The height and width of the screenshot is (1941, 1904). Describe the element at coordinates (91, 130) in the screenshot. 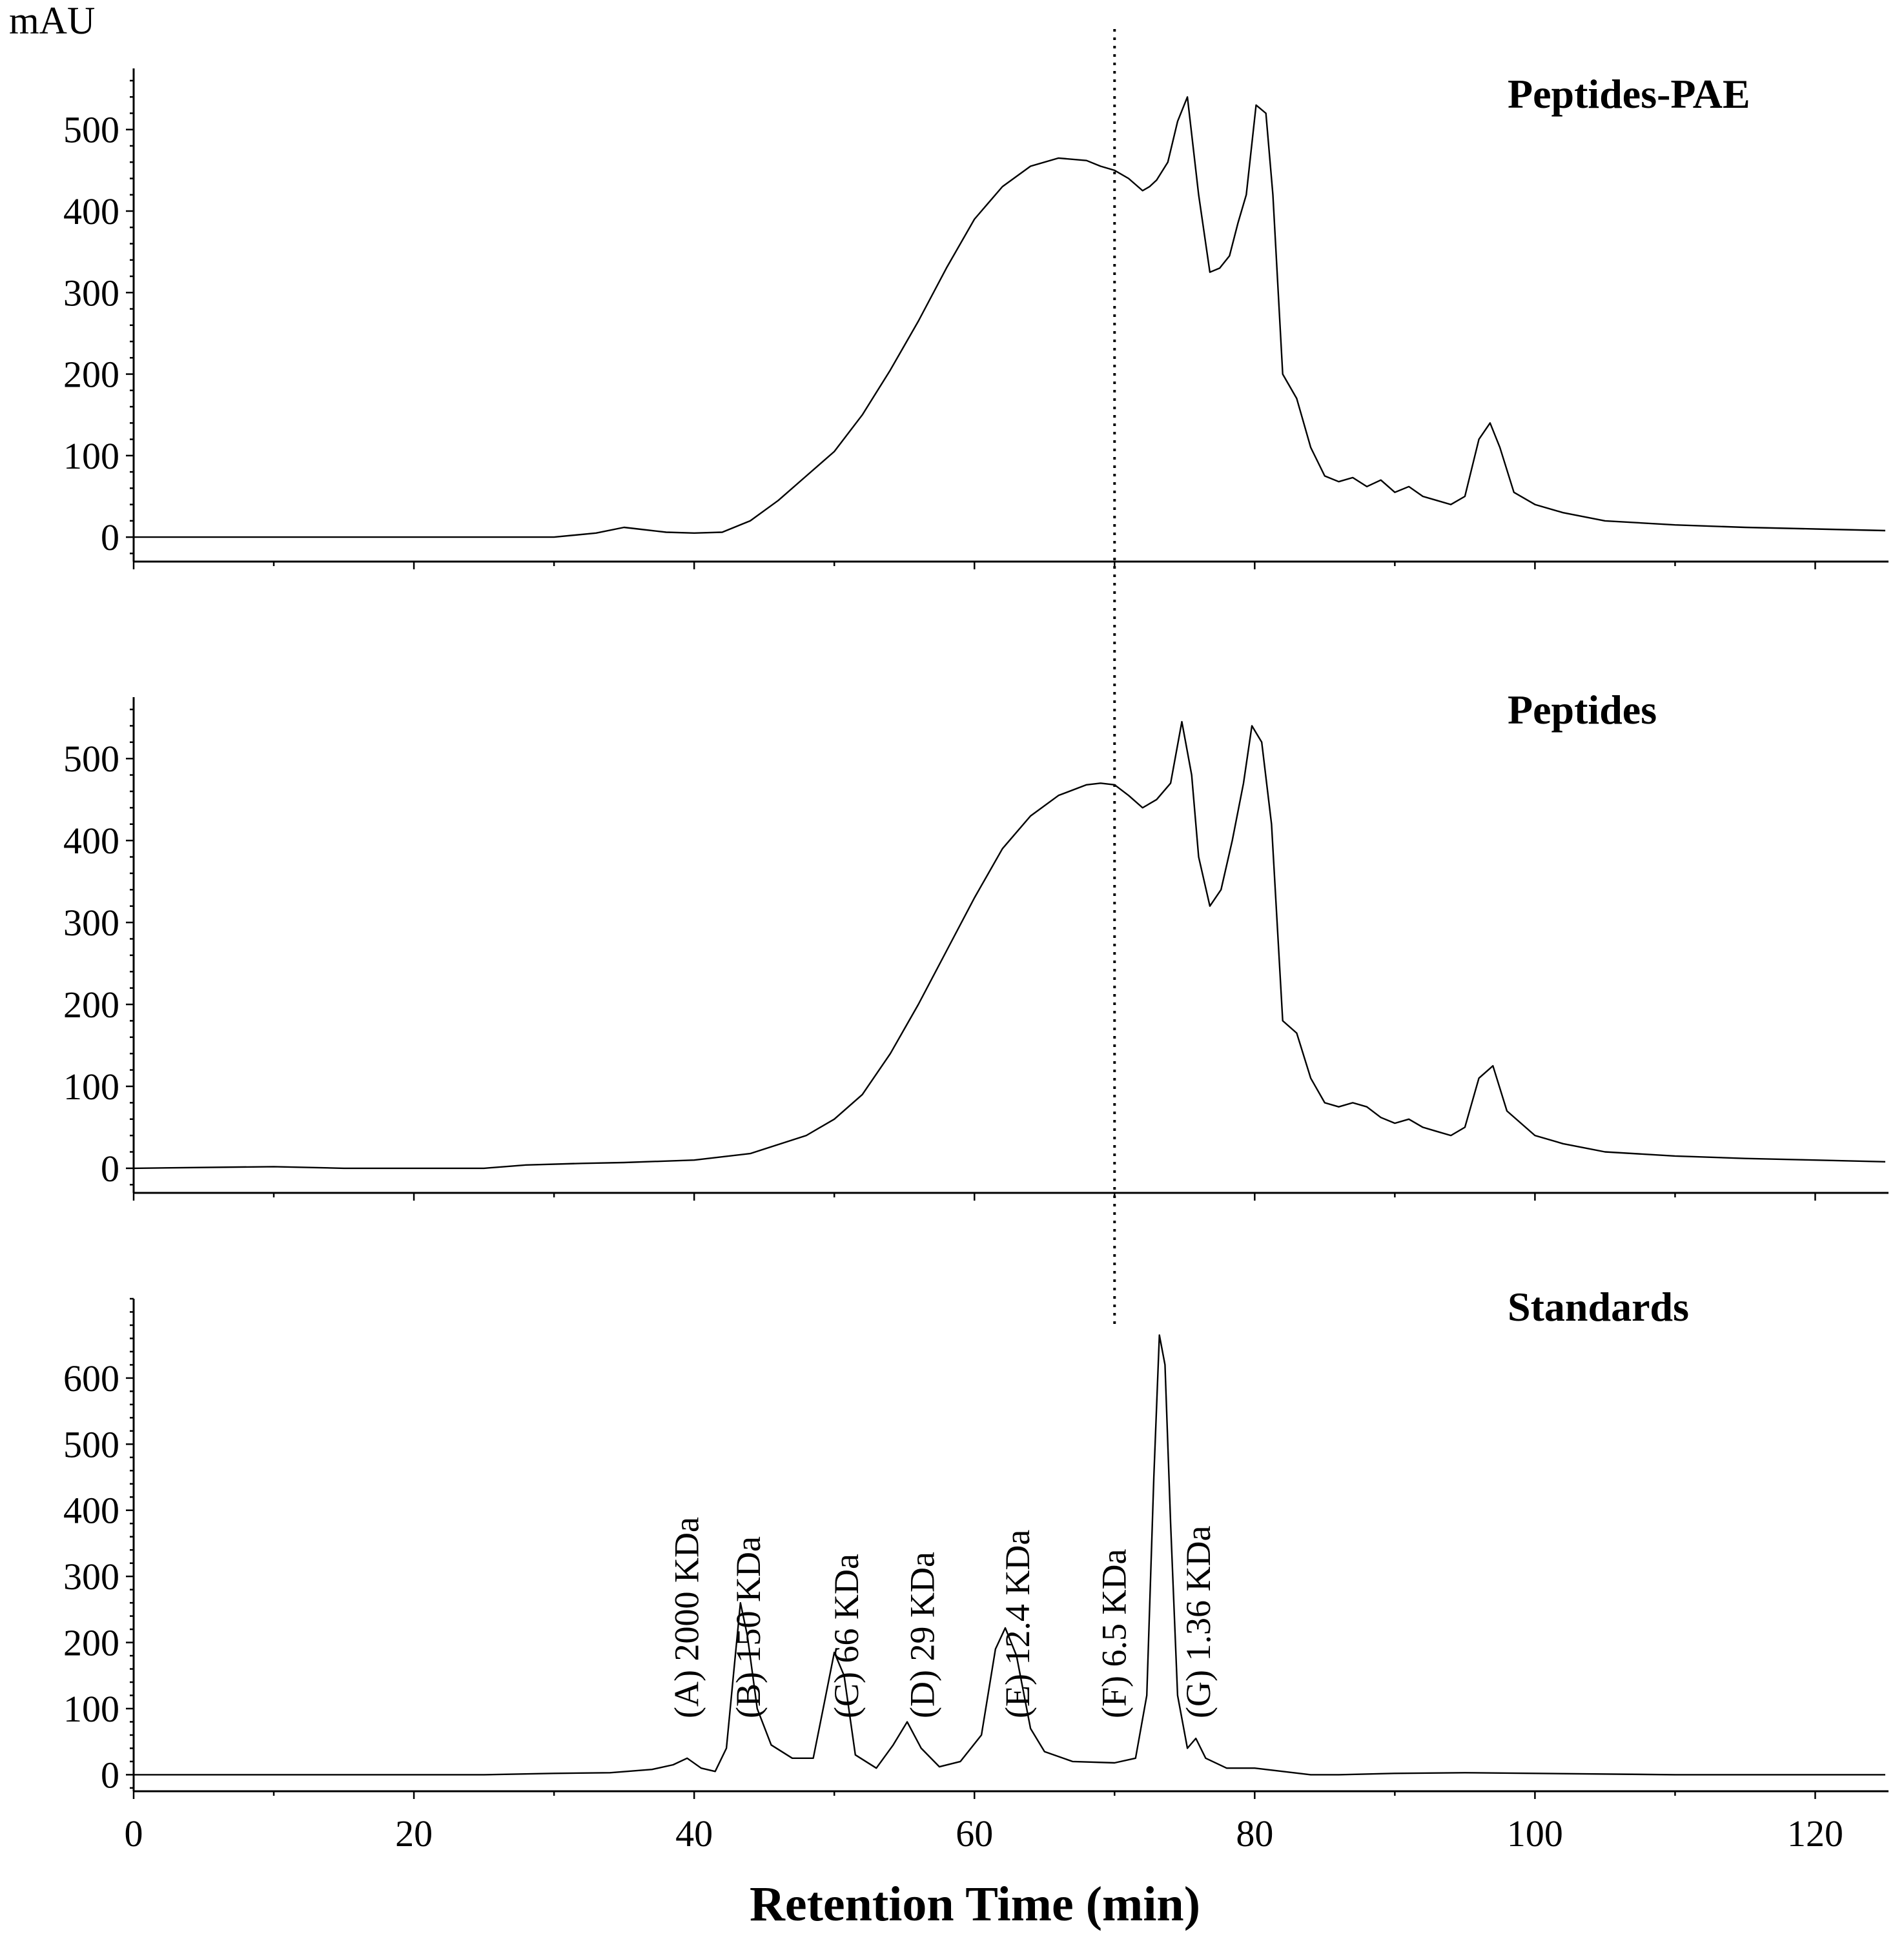

I see `y-tick-label-peptides-pae: 500` at that location.